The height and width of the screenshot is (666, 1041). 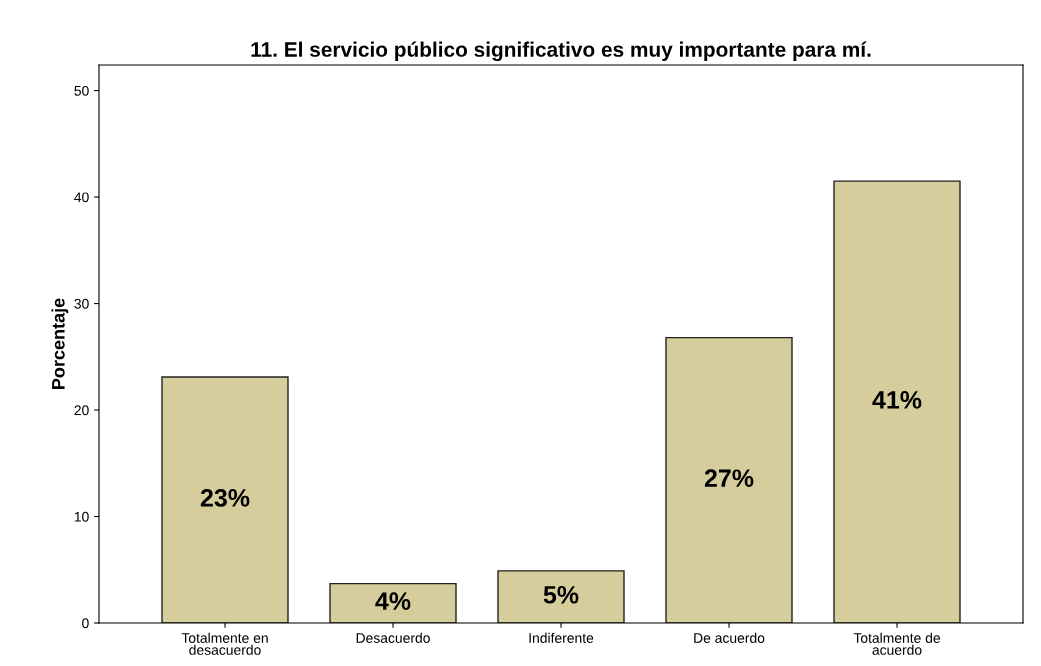 What do you see at coordinates (81, 303) in the screenshot?
I see `y-tick-label: 30` at bounding box center [81, 303].